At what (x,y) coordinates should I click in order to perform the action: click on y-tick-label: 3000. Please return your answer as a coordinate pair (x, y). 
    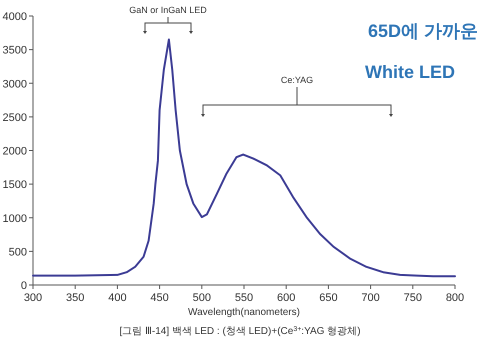
    Looking at the image, I should click on (14, 84).